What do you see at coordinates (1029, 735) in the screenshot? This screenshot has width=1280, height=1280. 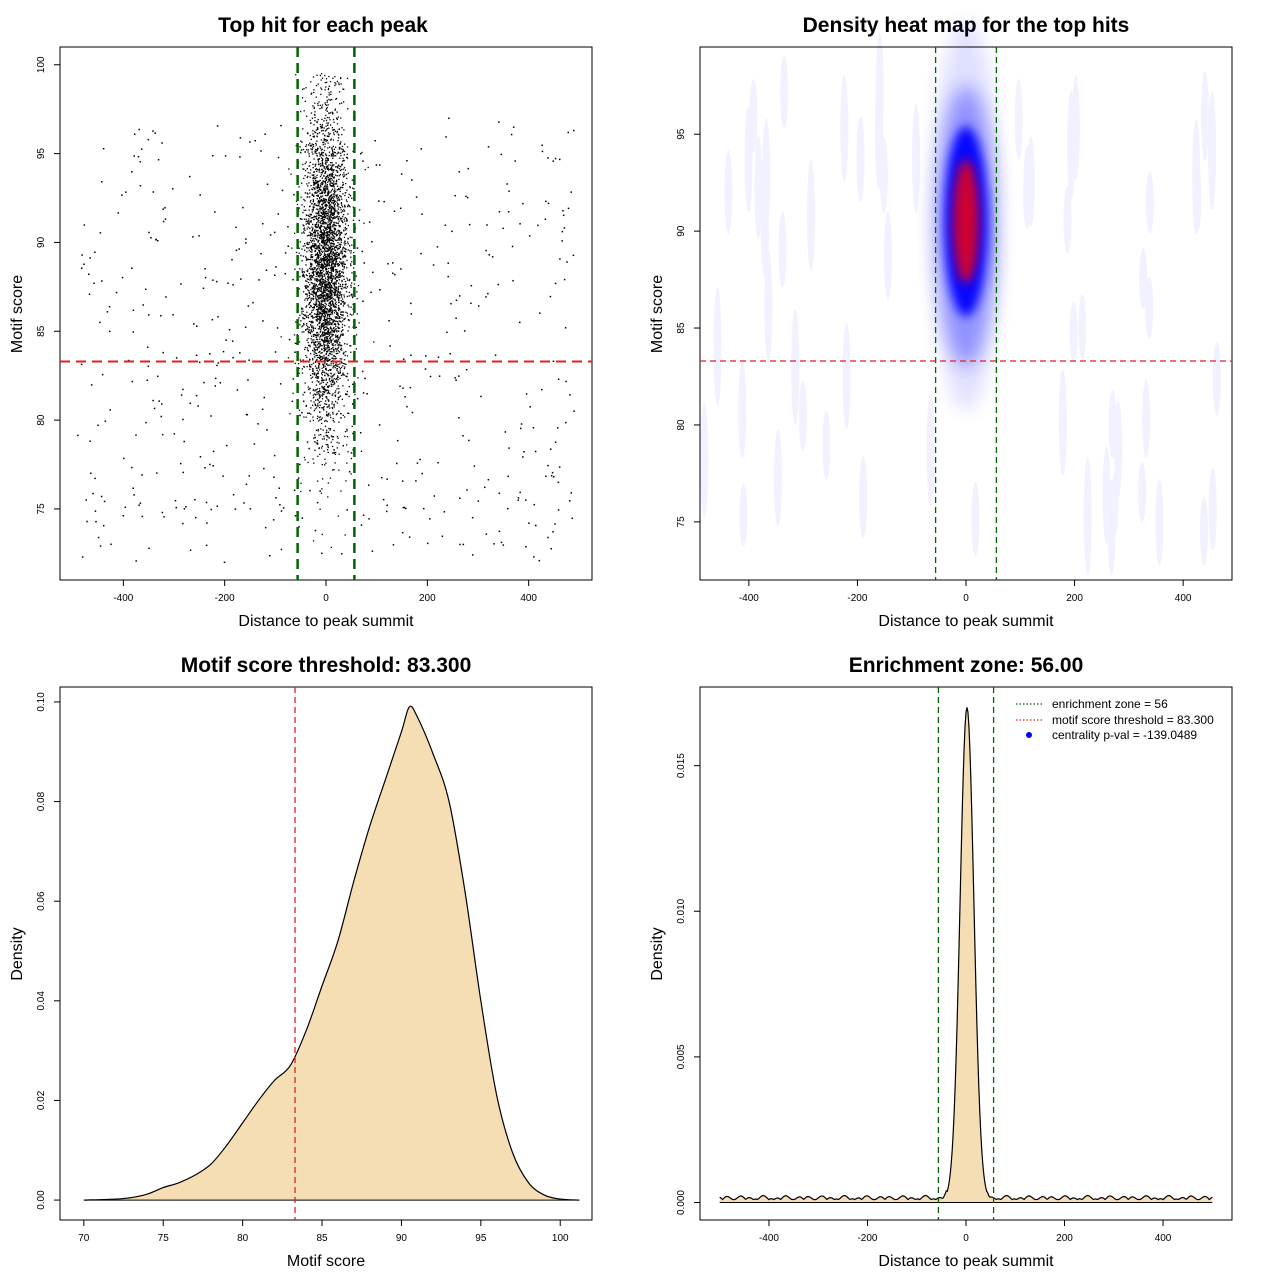 I see `legend-symbol-centrality-pval` at bounding box center [1029, 735].